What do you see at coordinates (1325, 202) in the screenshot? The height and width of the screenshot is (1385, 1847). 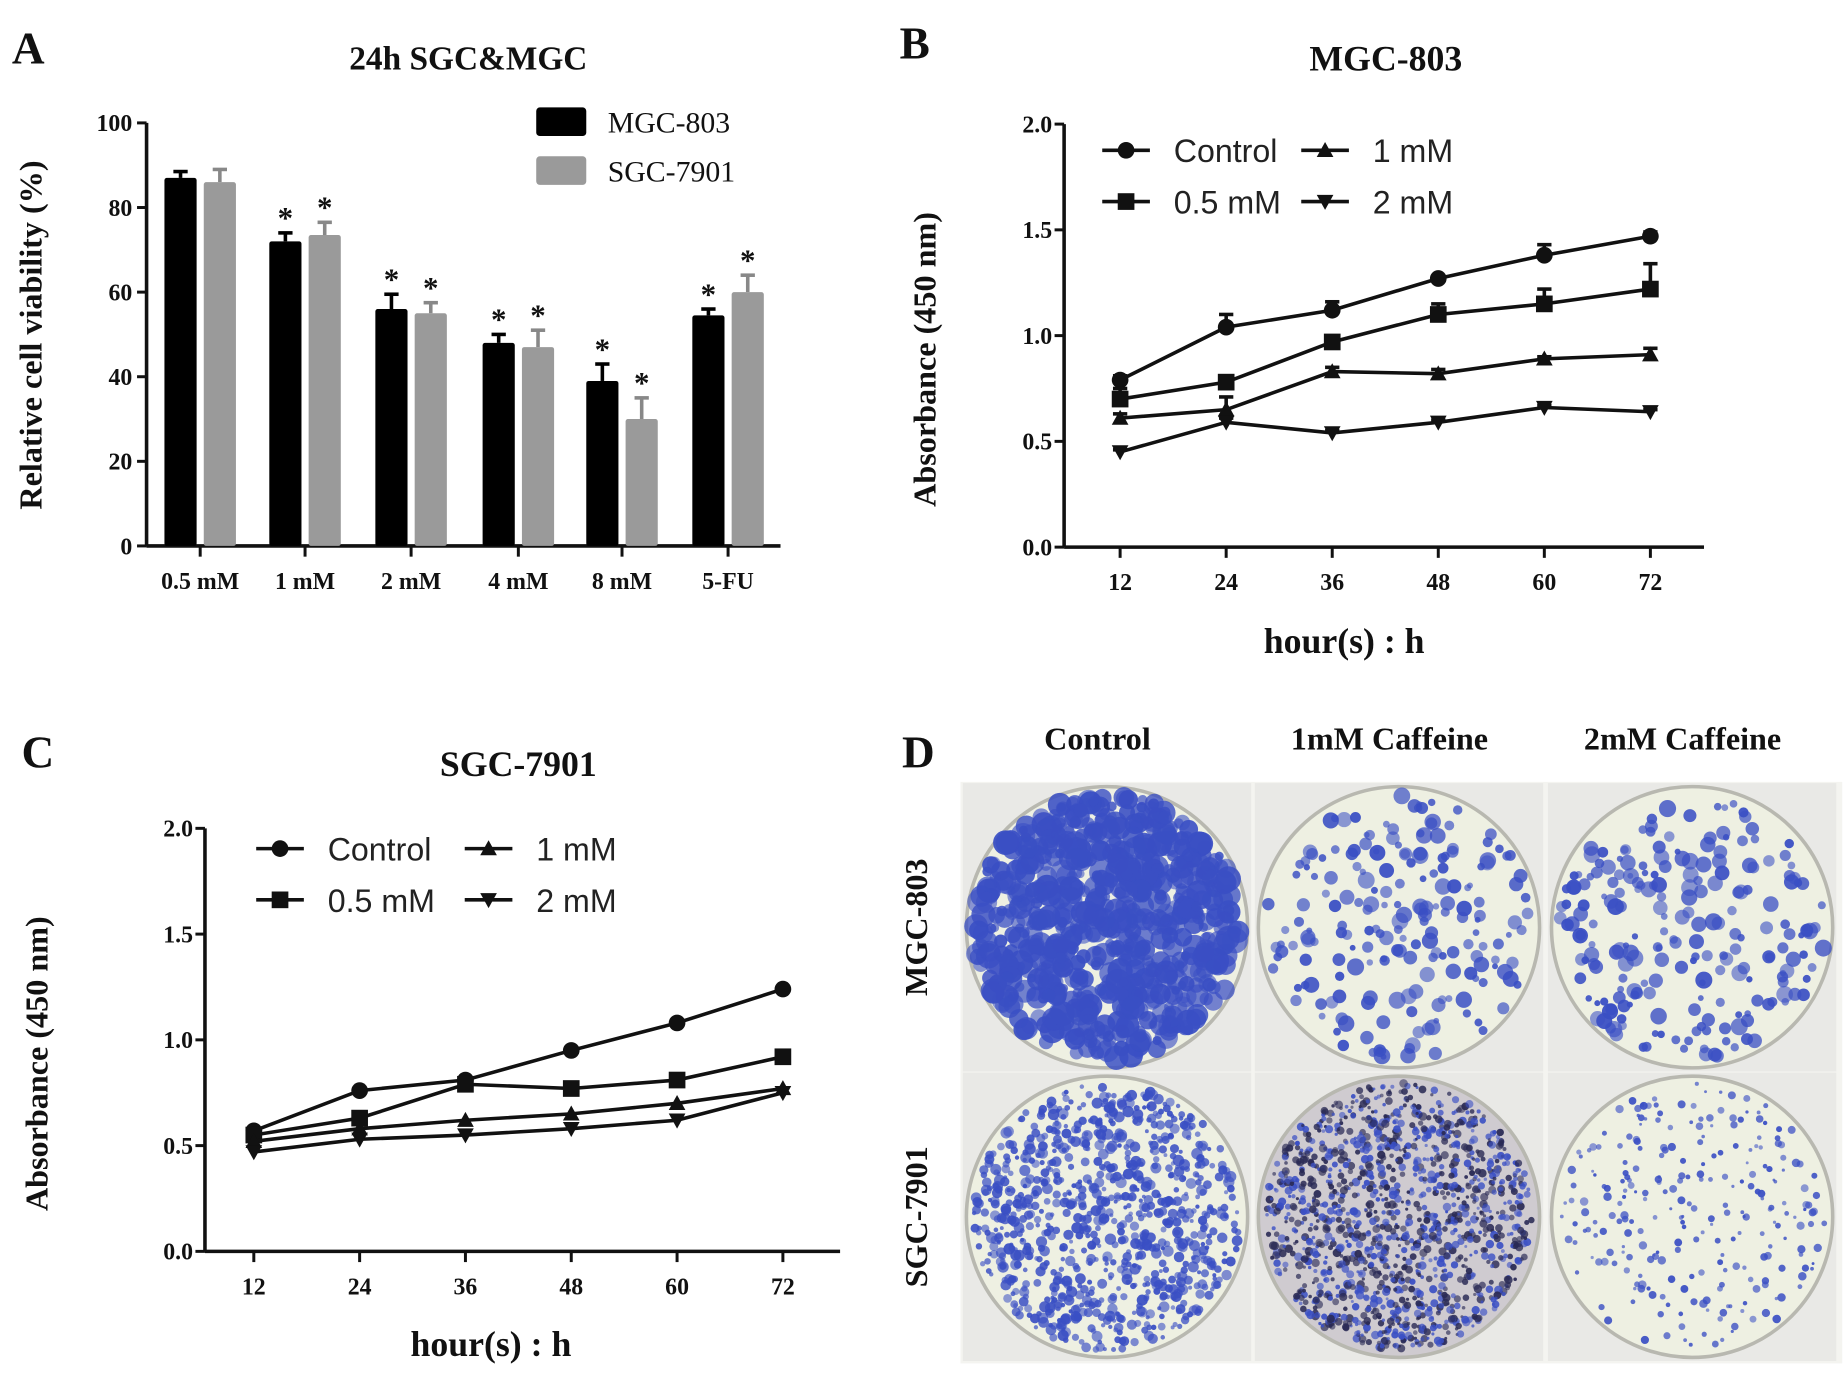 I see `marker-triangle-down` at bounding box center [1325, 202].